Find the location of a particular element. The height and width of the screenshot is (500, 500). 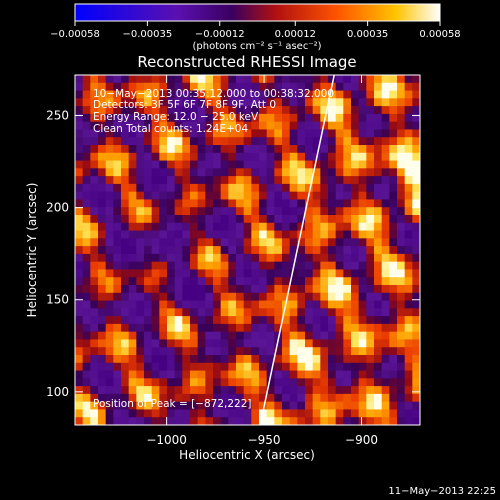

chart-title: Reconstructed RHESSI Image is located at coordinates (246, 62).